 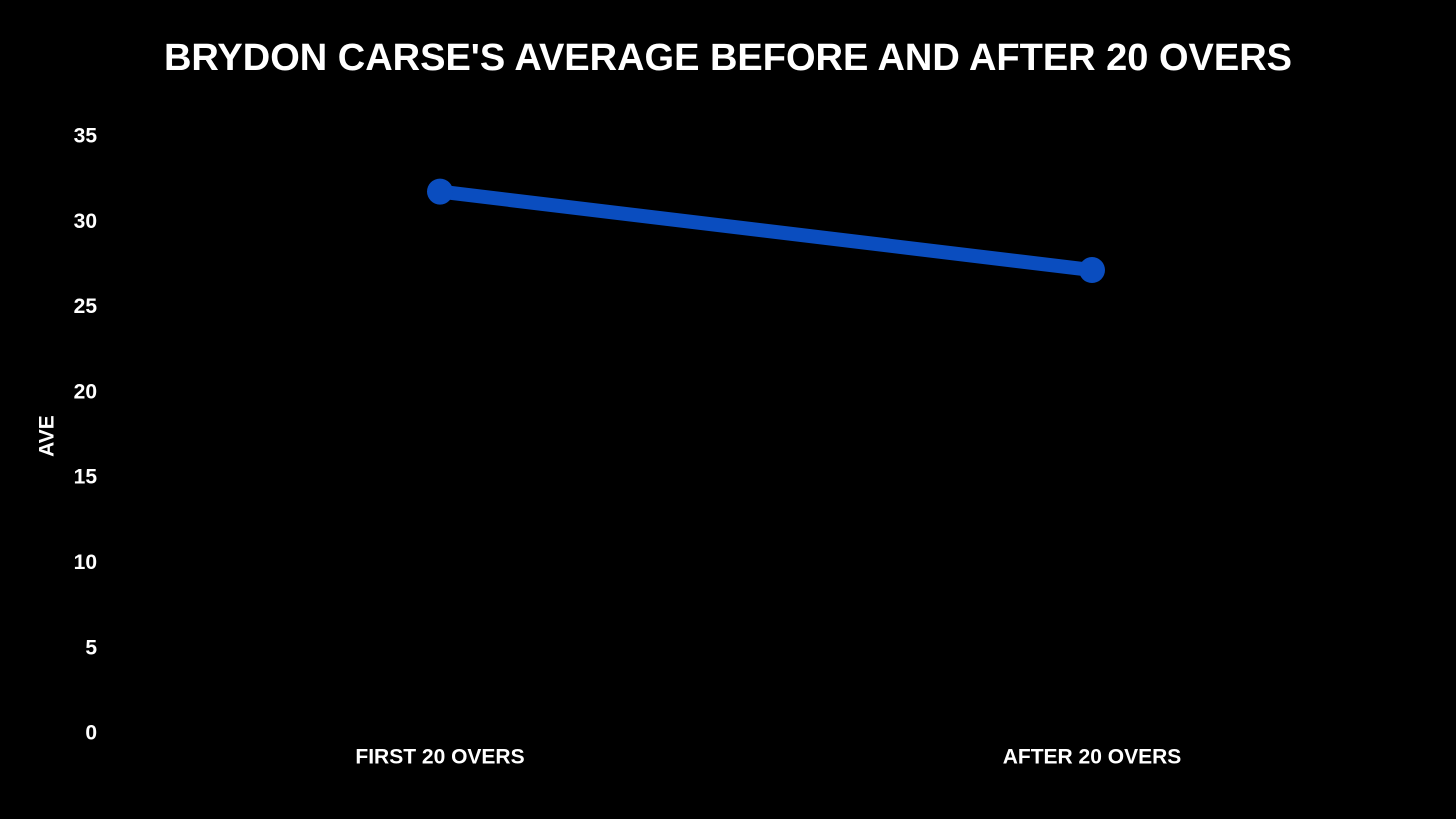 I want to click on y-tick-label: 25, so click(x=86, y=306).